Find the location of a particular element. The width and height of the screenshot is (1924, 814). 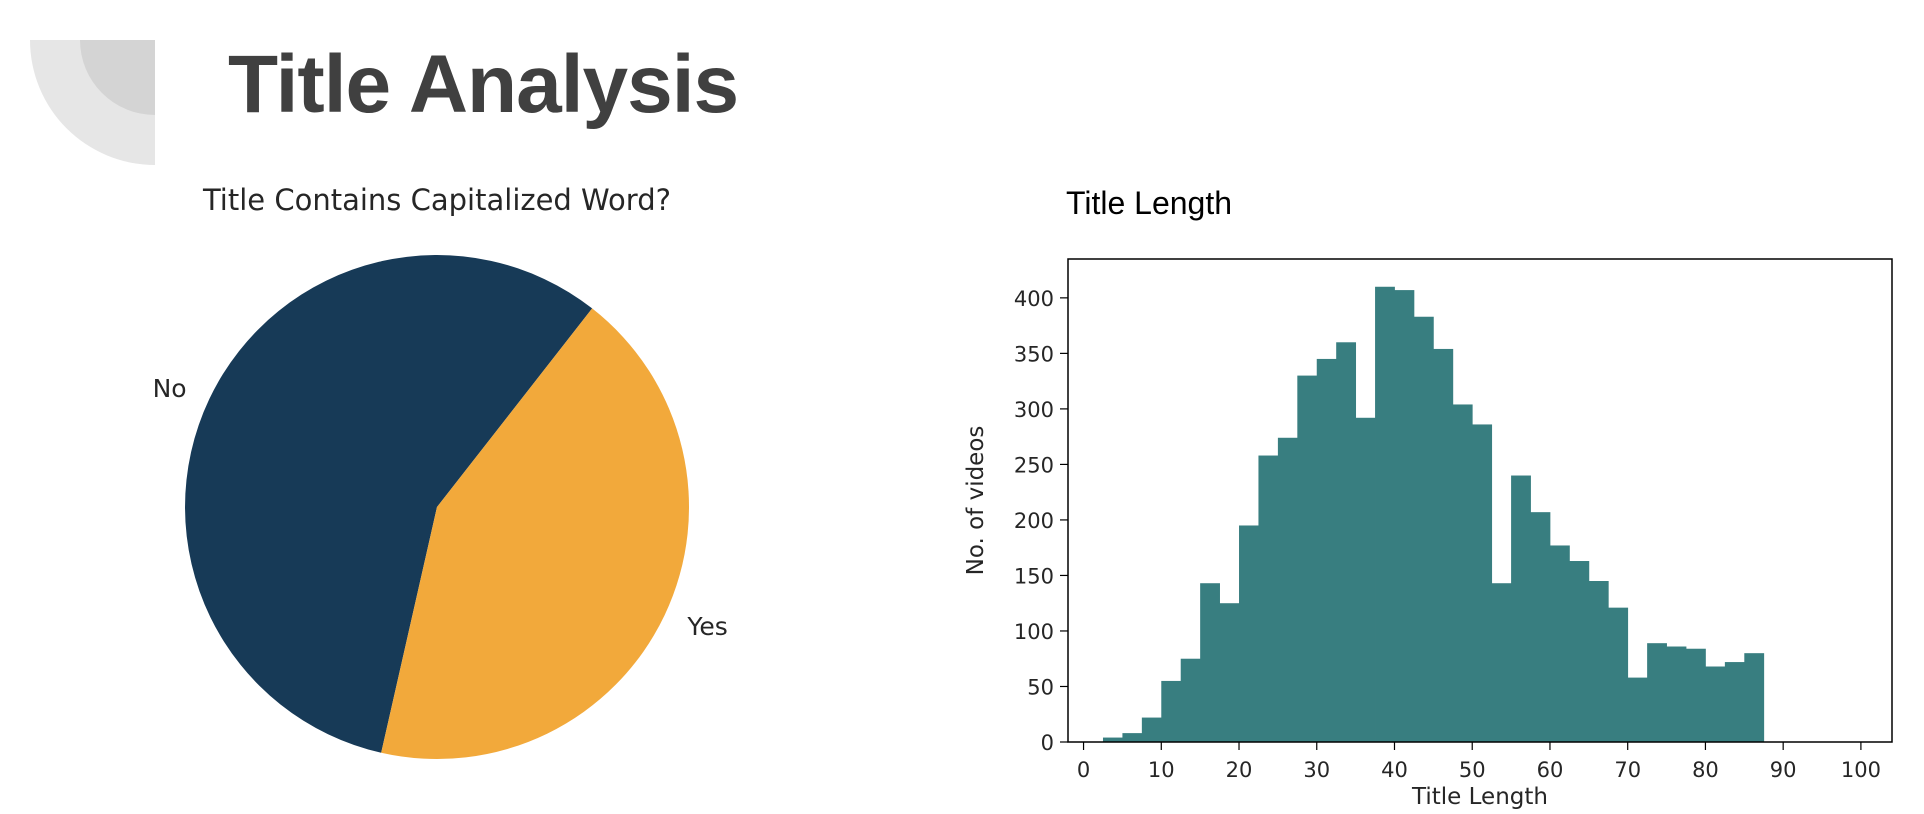

y-tick-label: 250 is located at coordinates (1034, 465).